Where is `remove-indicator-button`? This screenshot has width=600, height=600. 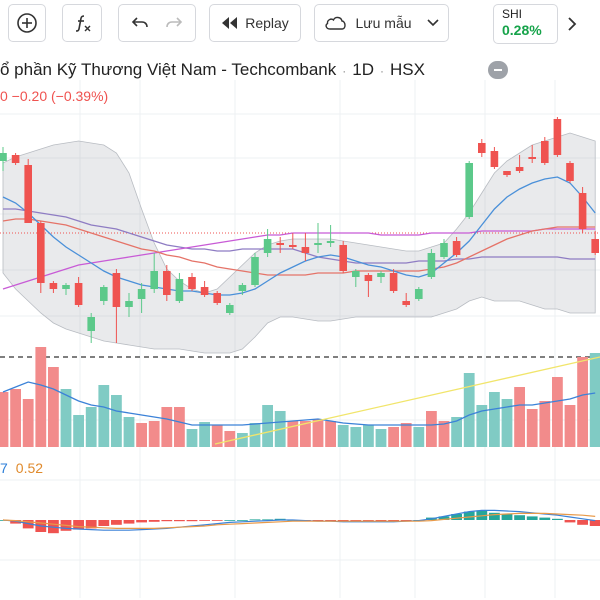 remove-indicator-button is located at coordinates (82, 23).